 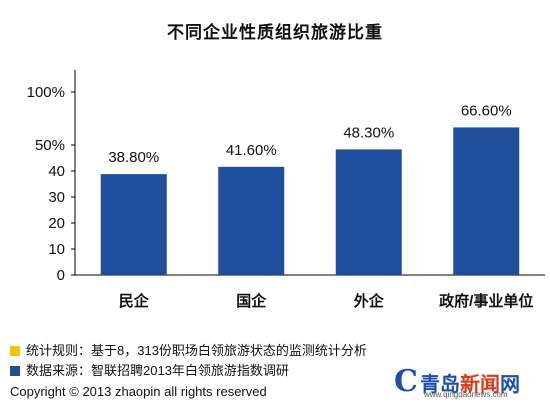 I want to click on yellow-square-icon, so click(x=15, y=351).